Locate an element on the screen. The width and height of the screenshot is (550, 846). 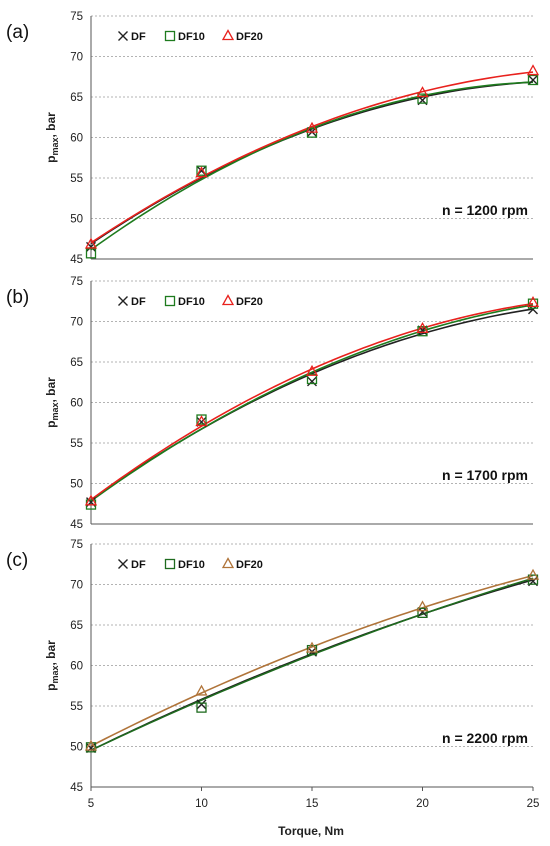
x-tick-label: 25 is located at coordinates (533, 804).